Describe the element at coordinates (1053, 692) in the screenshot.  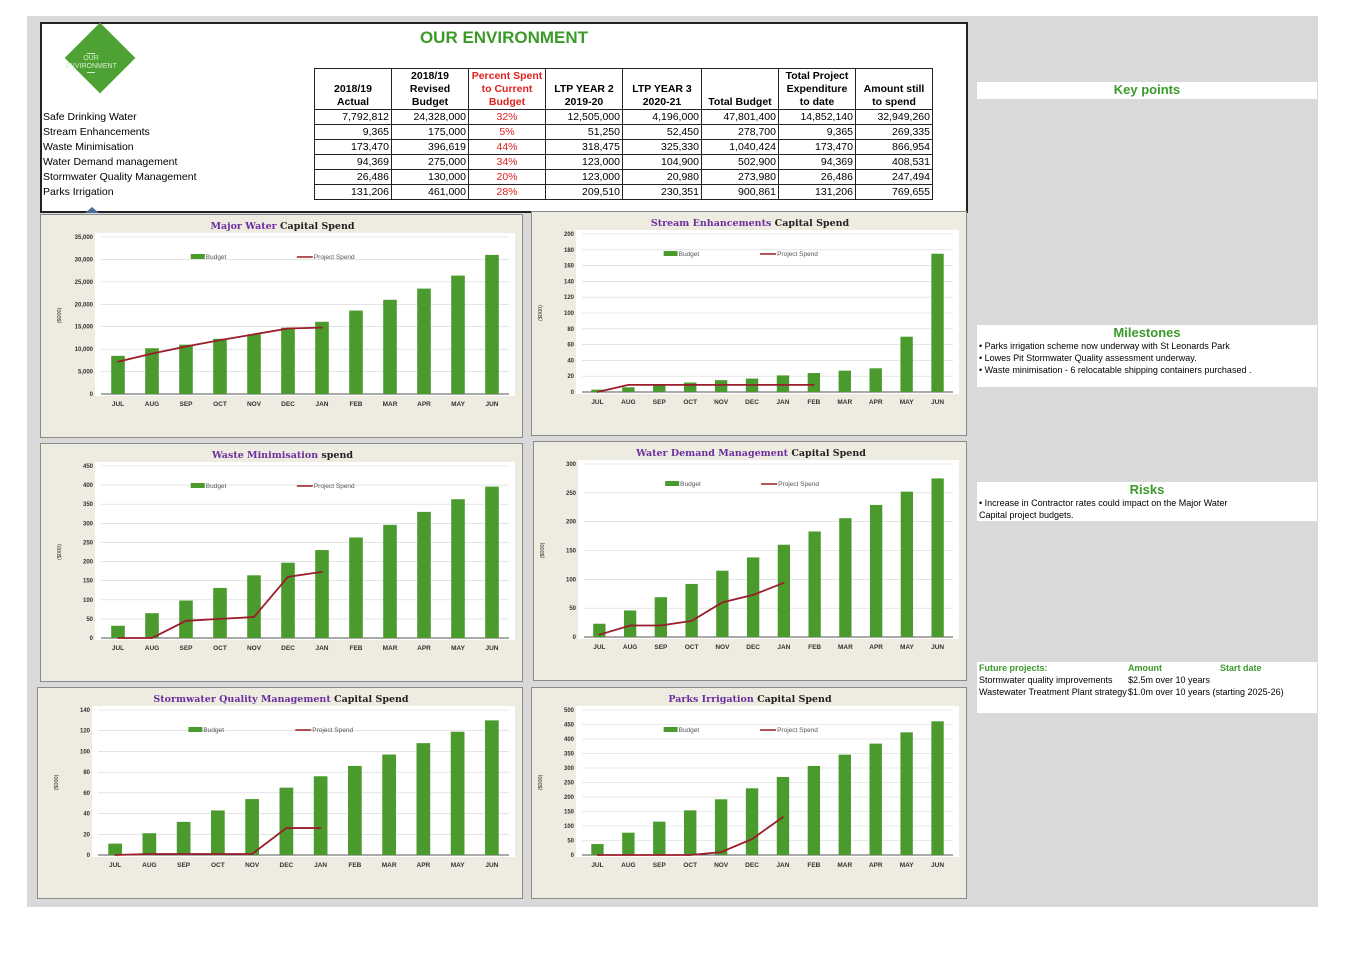
I see `future-project-name: Wastewater Treatment Plant strategy` at that location.